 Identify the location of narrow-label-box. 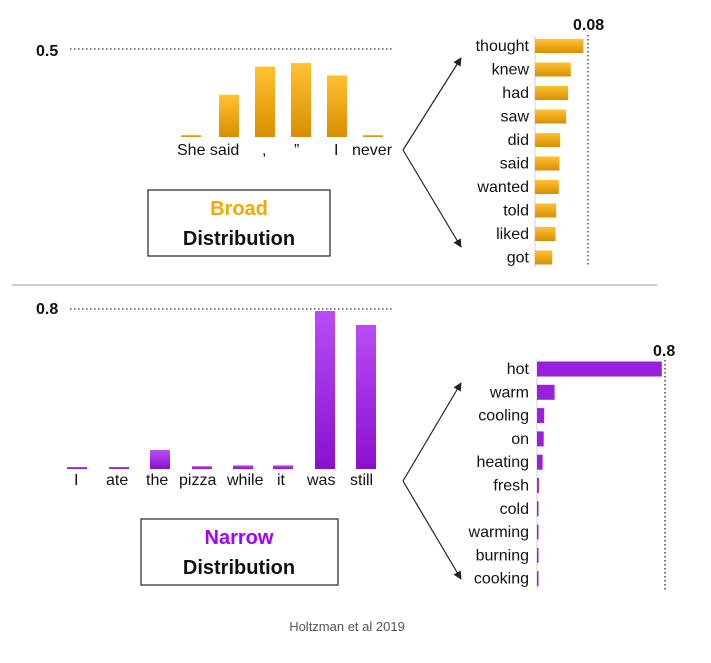
(239, 552).